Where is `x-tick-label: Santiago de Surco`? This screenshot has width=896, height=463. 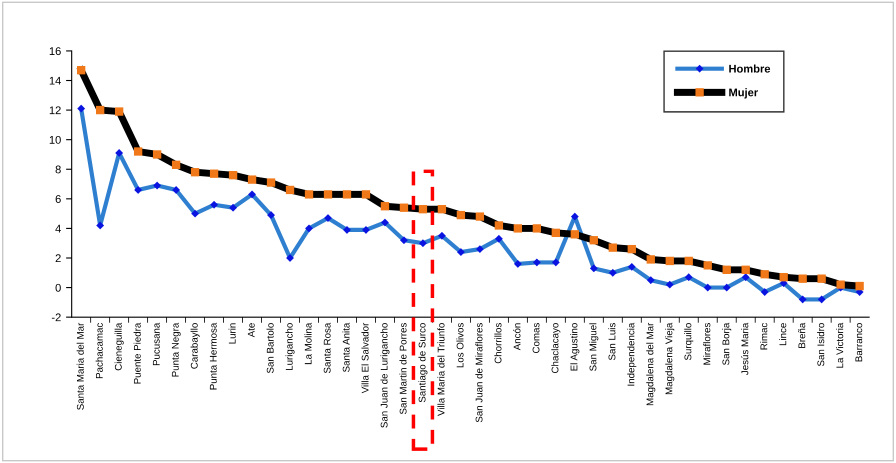
x-tick-label: Santiago de Surco is located at coordinates (423, 362).